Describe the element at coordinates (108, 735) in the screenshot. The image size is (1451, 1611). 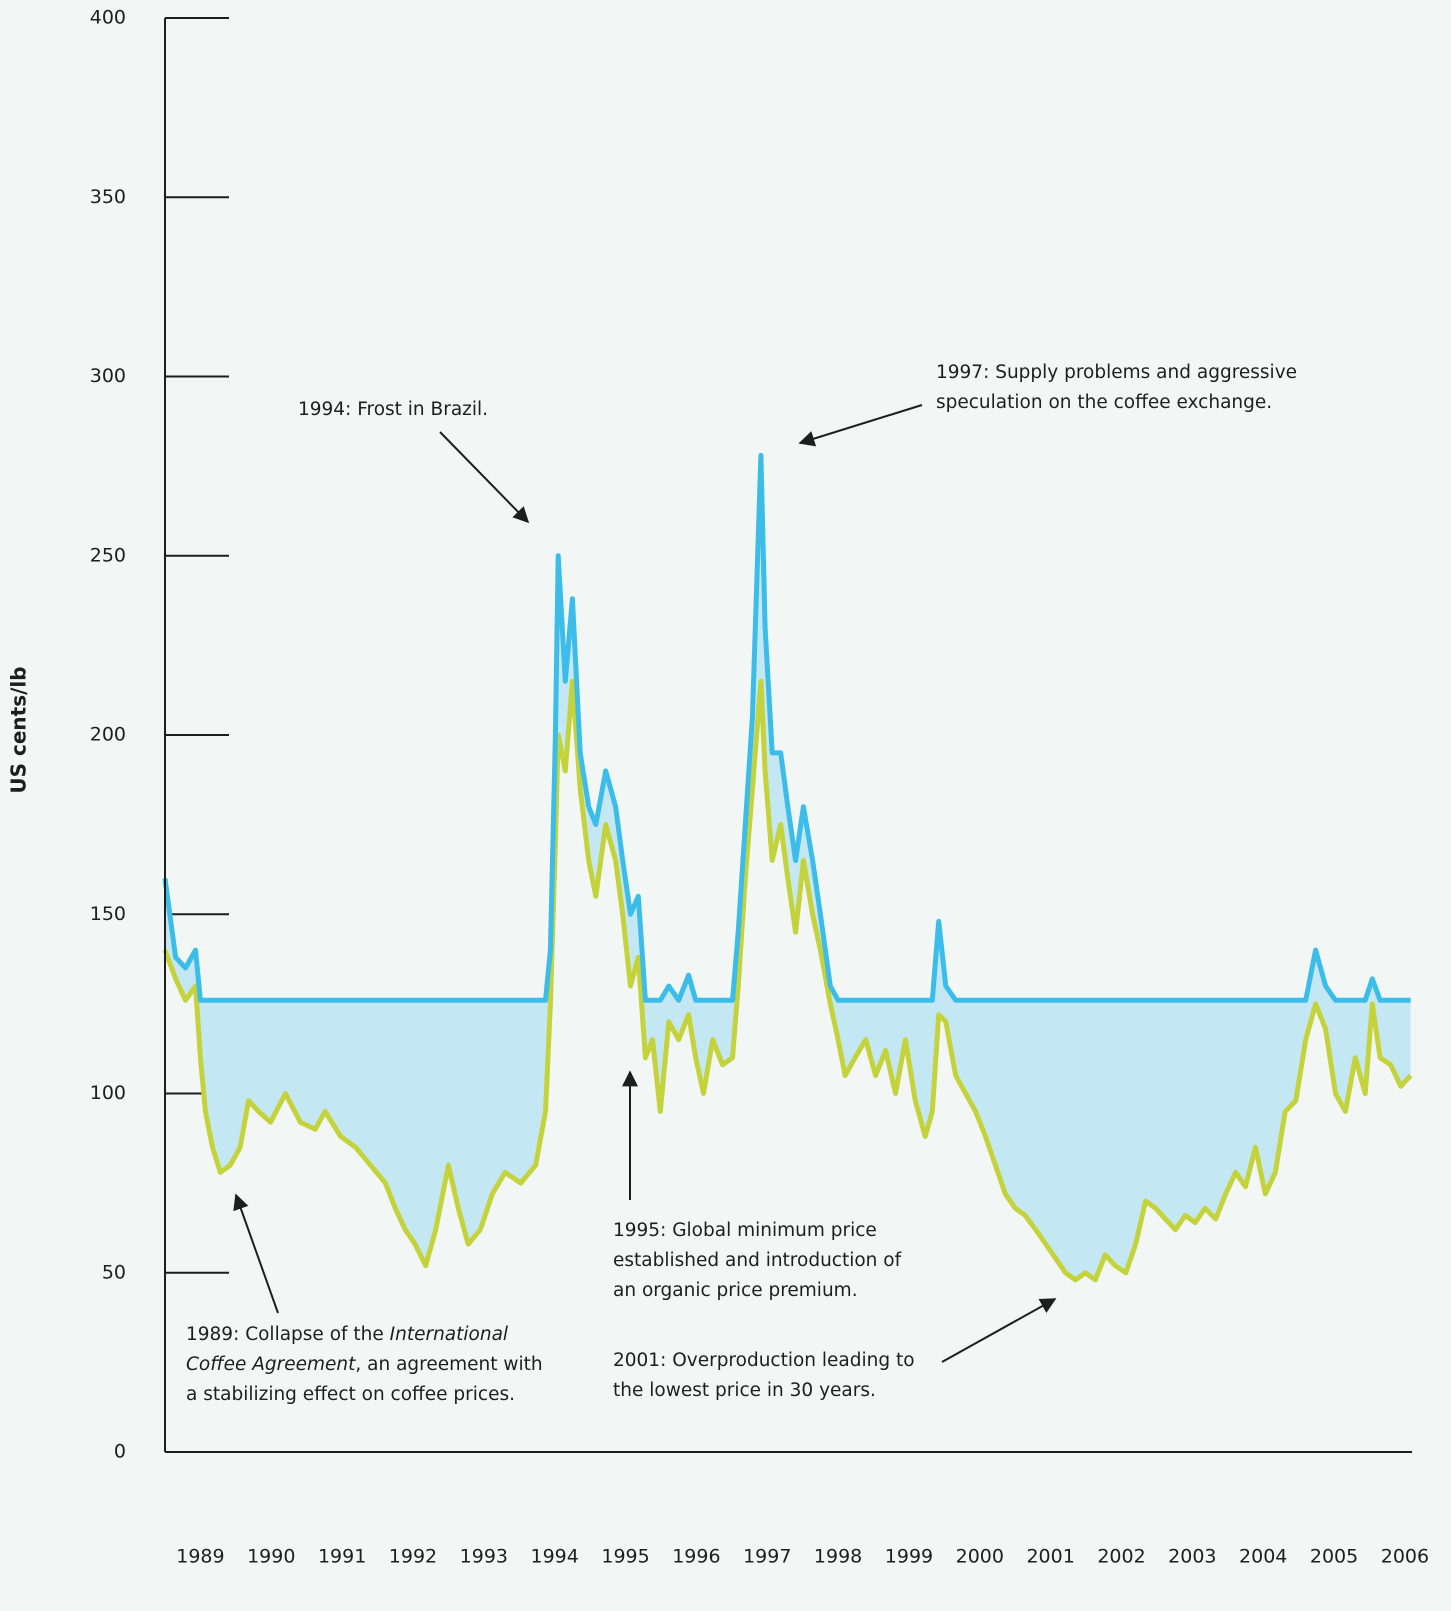
I see `y-tick-label: 200` at that location.